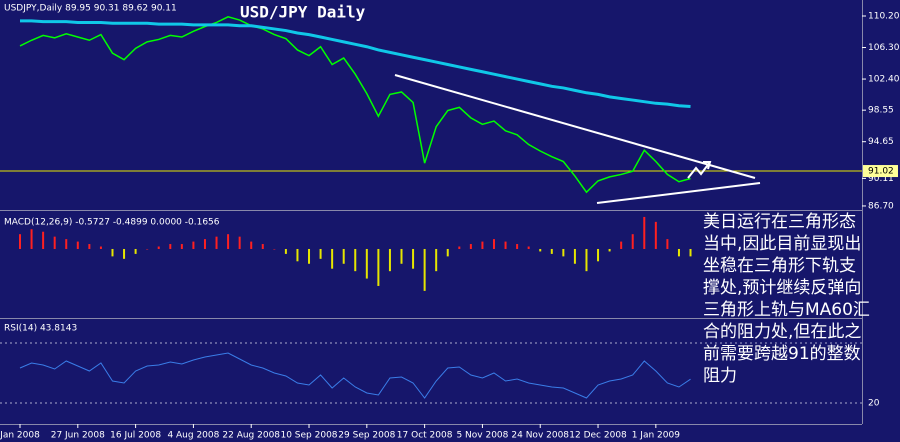  I want to click on x-tick-label: 4 Aug 2008, so click(193, 436).